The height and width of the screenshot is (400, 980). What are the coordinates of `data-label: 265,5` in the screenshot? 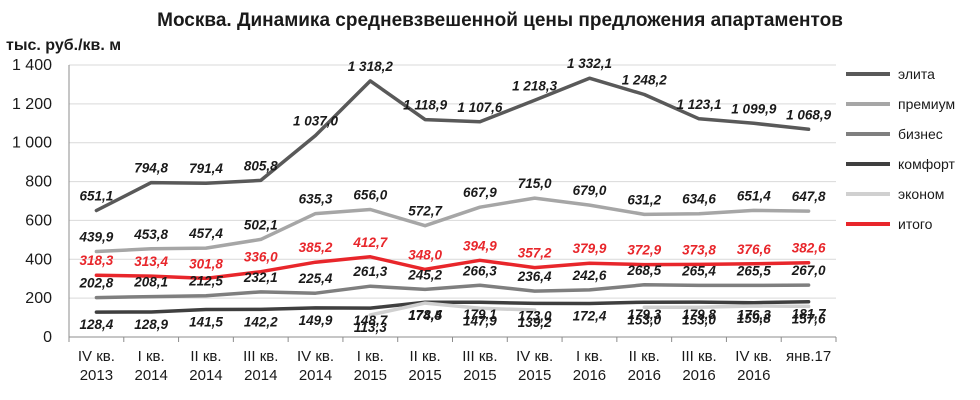 It's located at (753, 270).